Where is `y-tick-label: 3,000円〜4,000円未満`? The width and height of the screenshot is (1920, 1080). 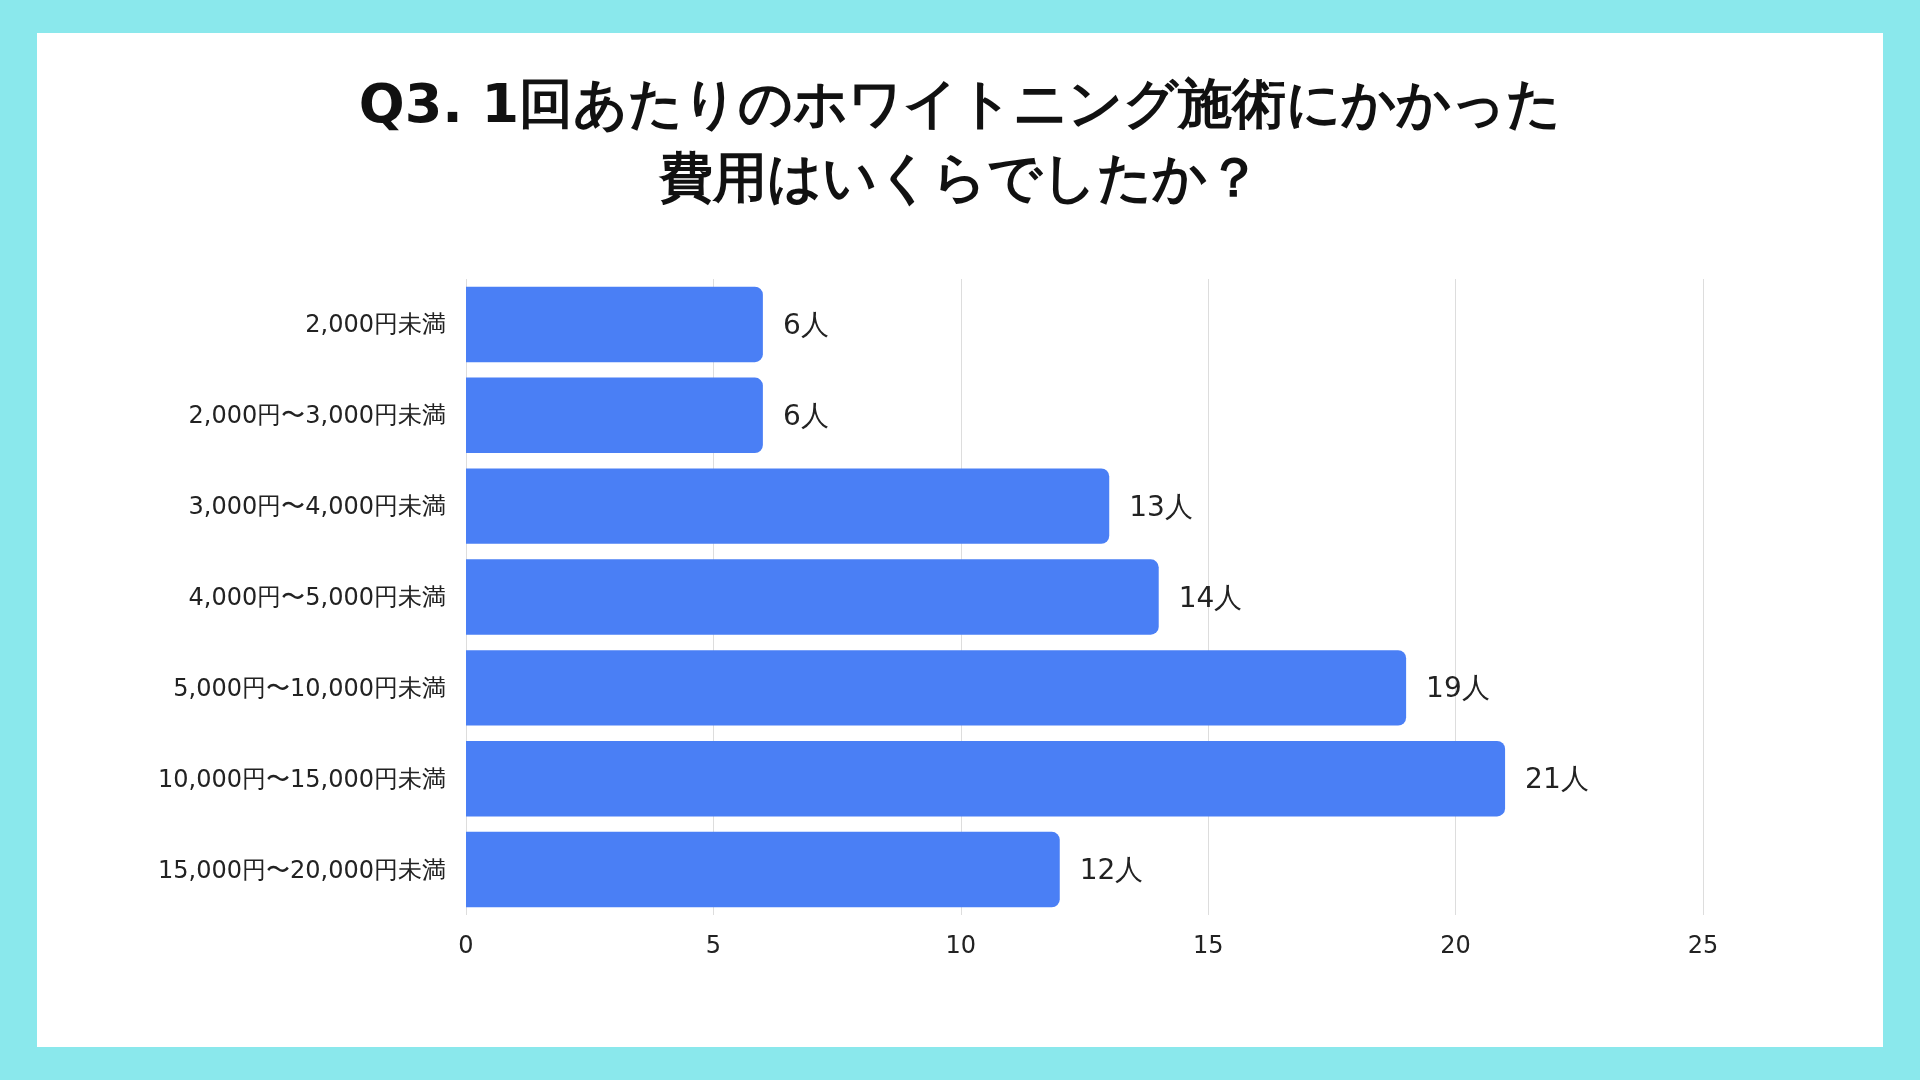
y-tick-label: 3,000円〜4,000円未満 is located at coordinates (317, 506).